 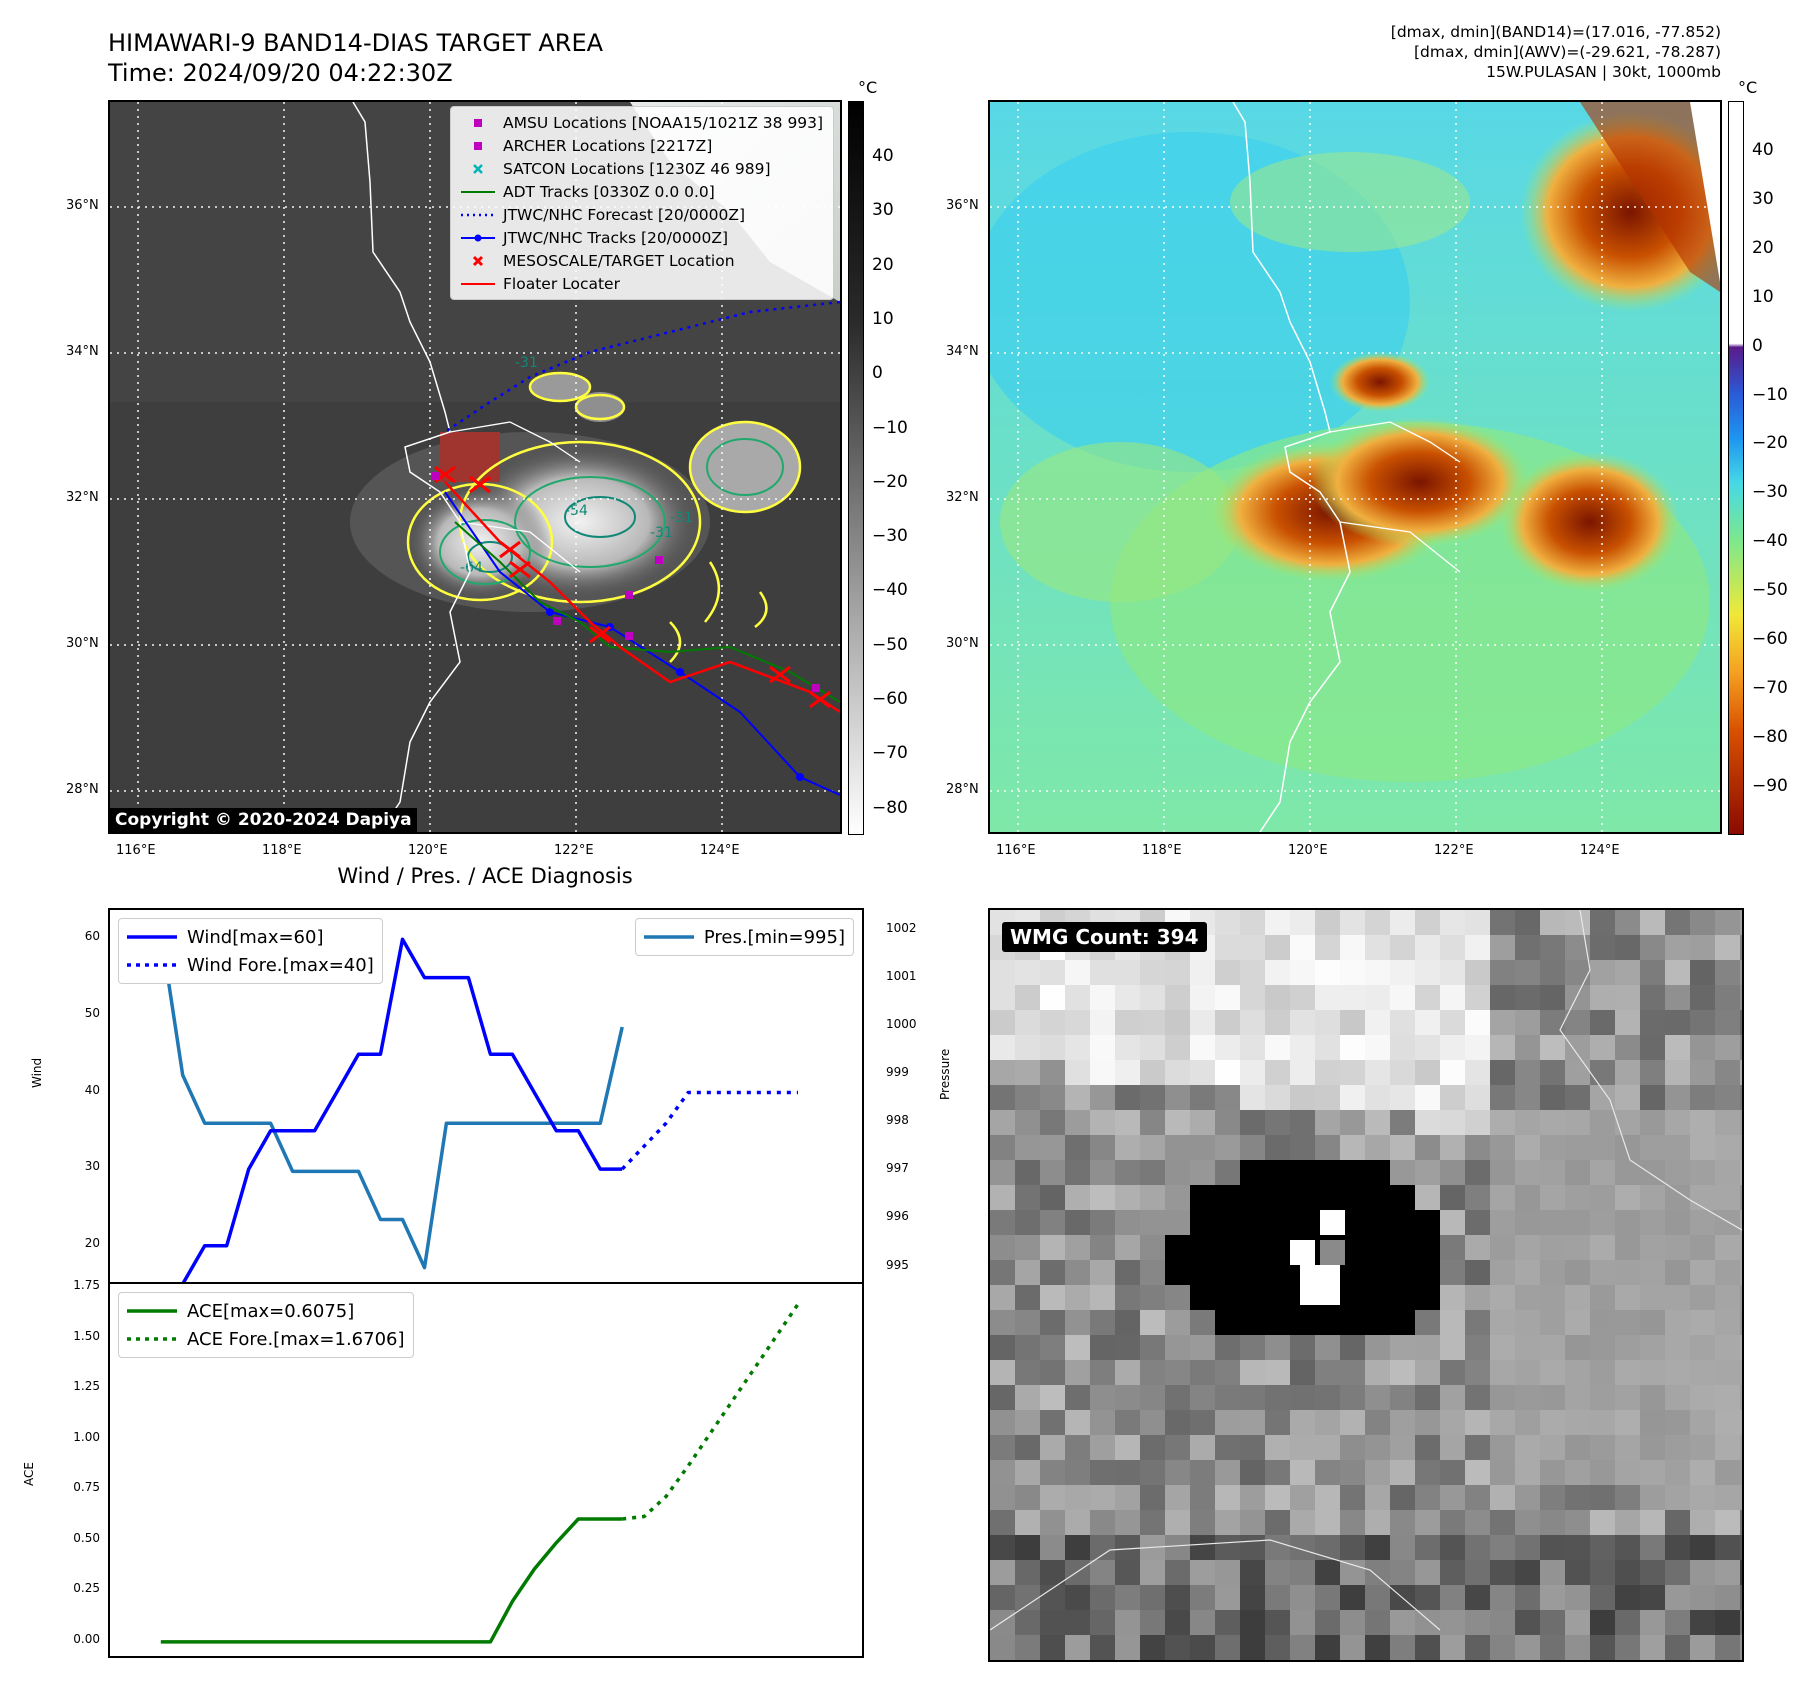 I want to click on awv-colorbar-tick: −90, so click(x=1770, y=785).